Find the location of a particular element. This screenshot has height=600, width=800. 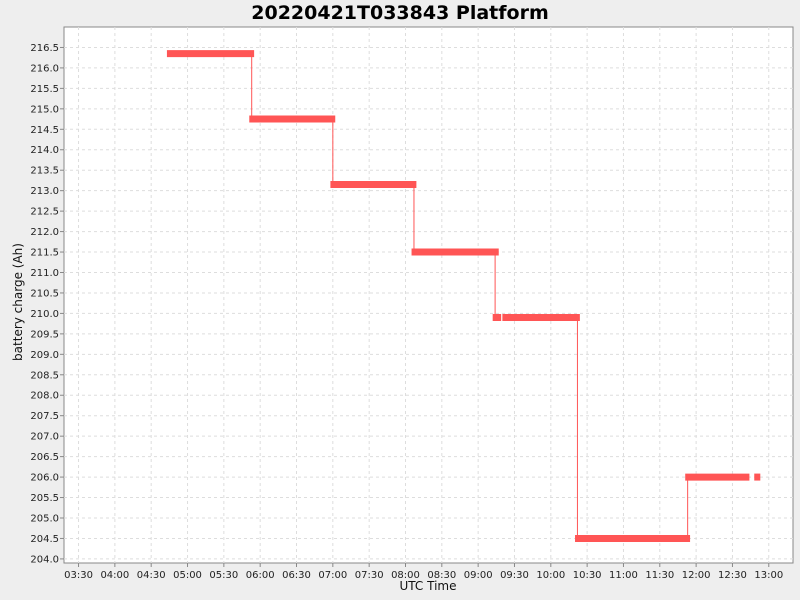

y-tick-label: 209.0 is located at coordinates (44, 355).